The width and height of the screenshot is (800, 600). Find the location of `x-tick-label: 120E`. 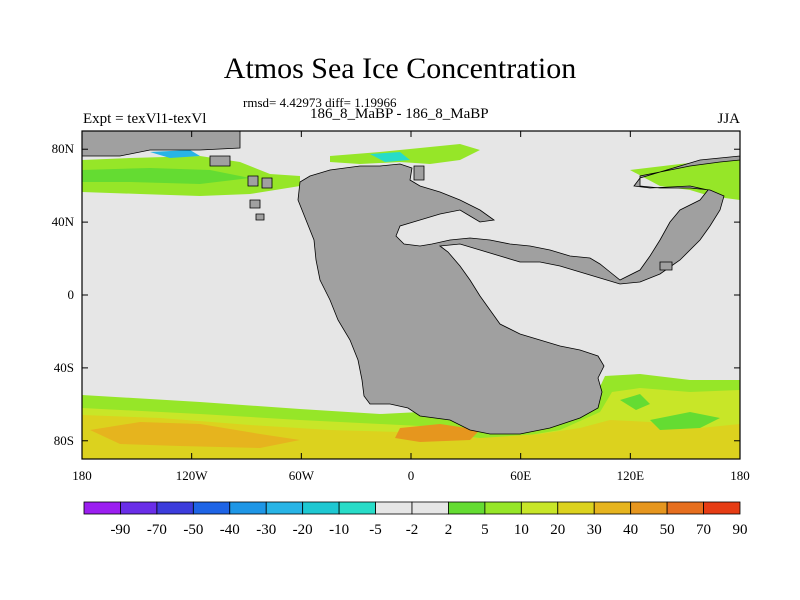

x-tick-label: 120E is located at coordinates (631, 475).